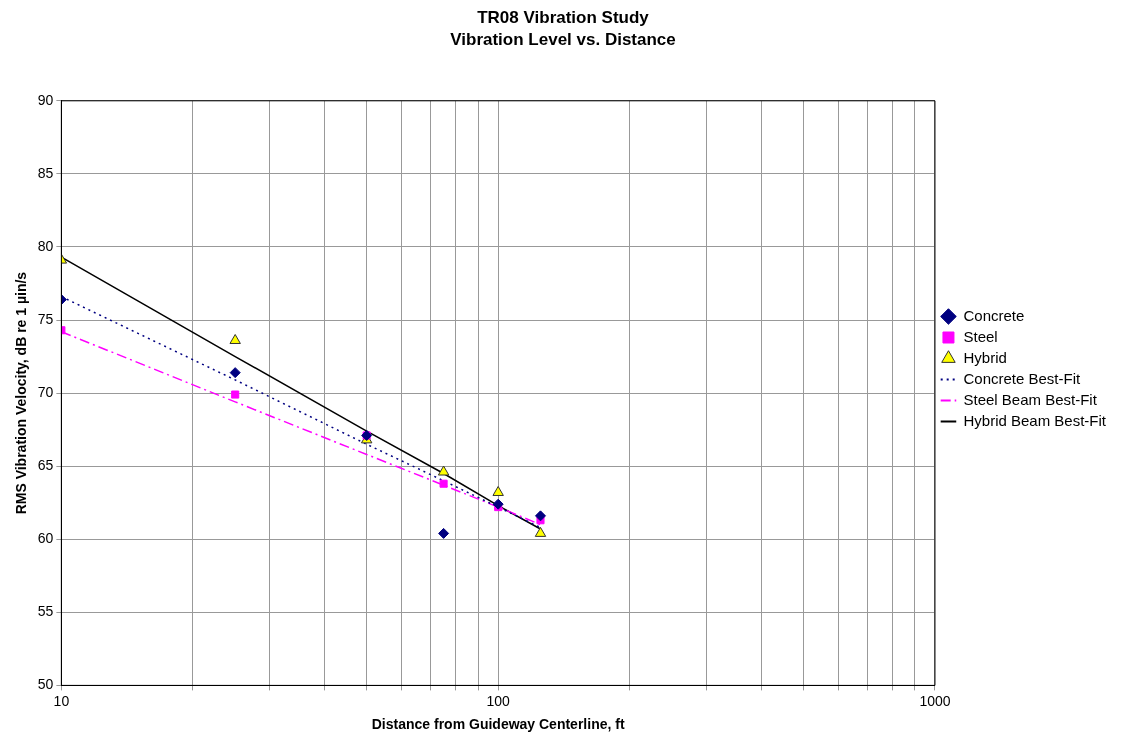 The height and width of the screenshot is (738, 1126). I want to click on legend-label: Steel Beam Best-Fit, so click(1030, 399).